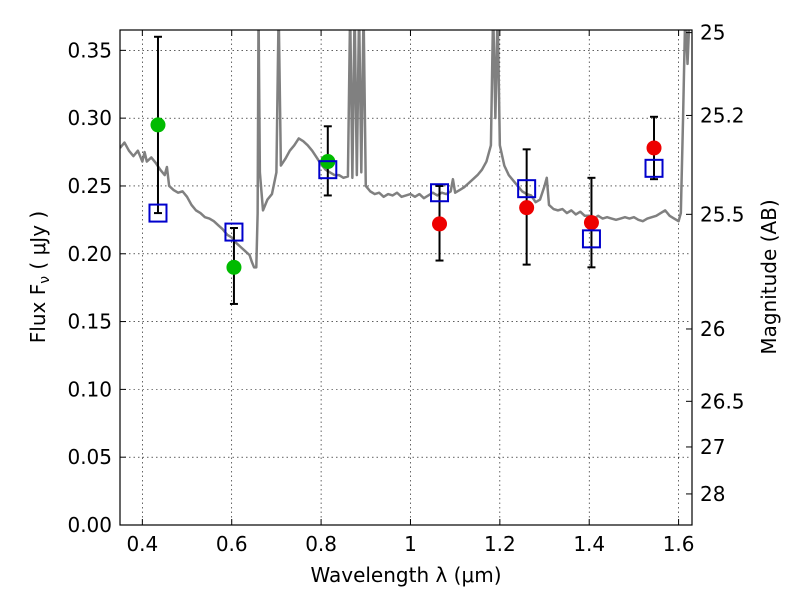  Describe the element at coordinates (500, 544) in the screenshot. I see `x-tick-label: 1.2` at that location.